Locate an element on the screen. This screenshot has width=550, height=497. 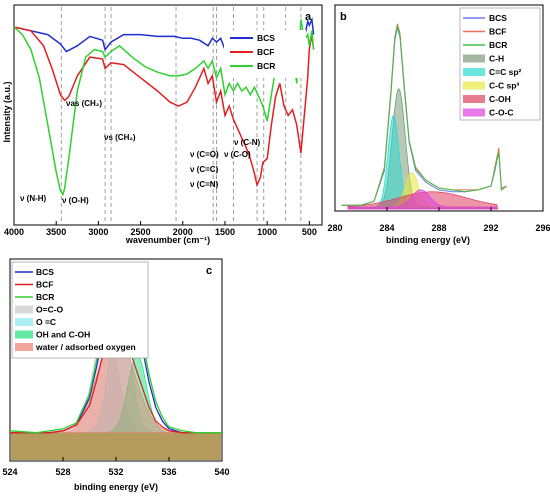
x-tick-label: 296 is located at coordinates (542, 228).